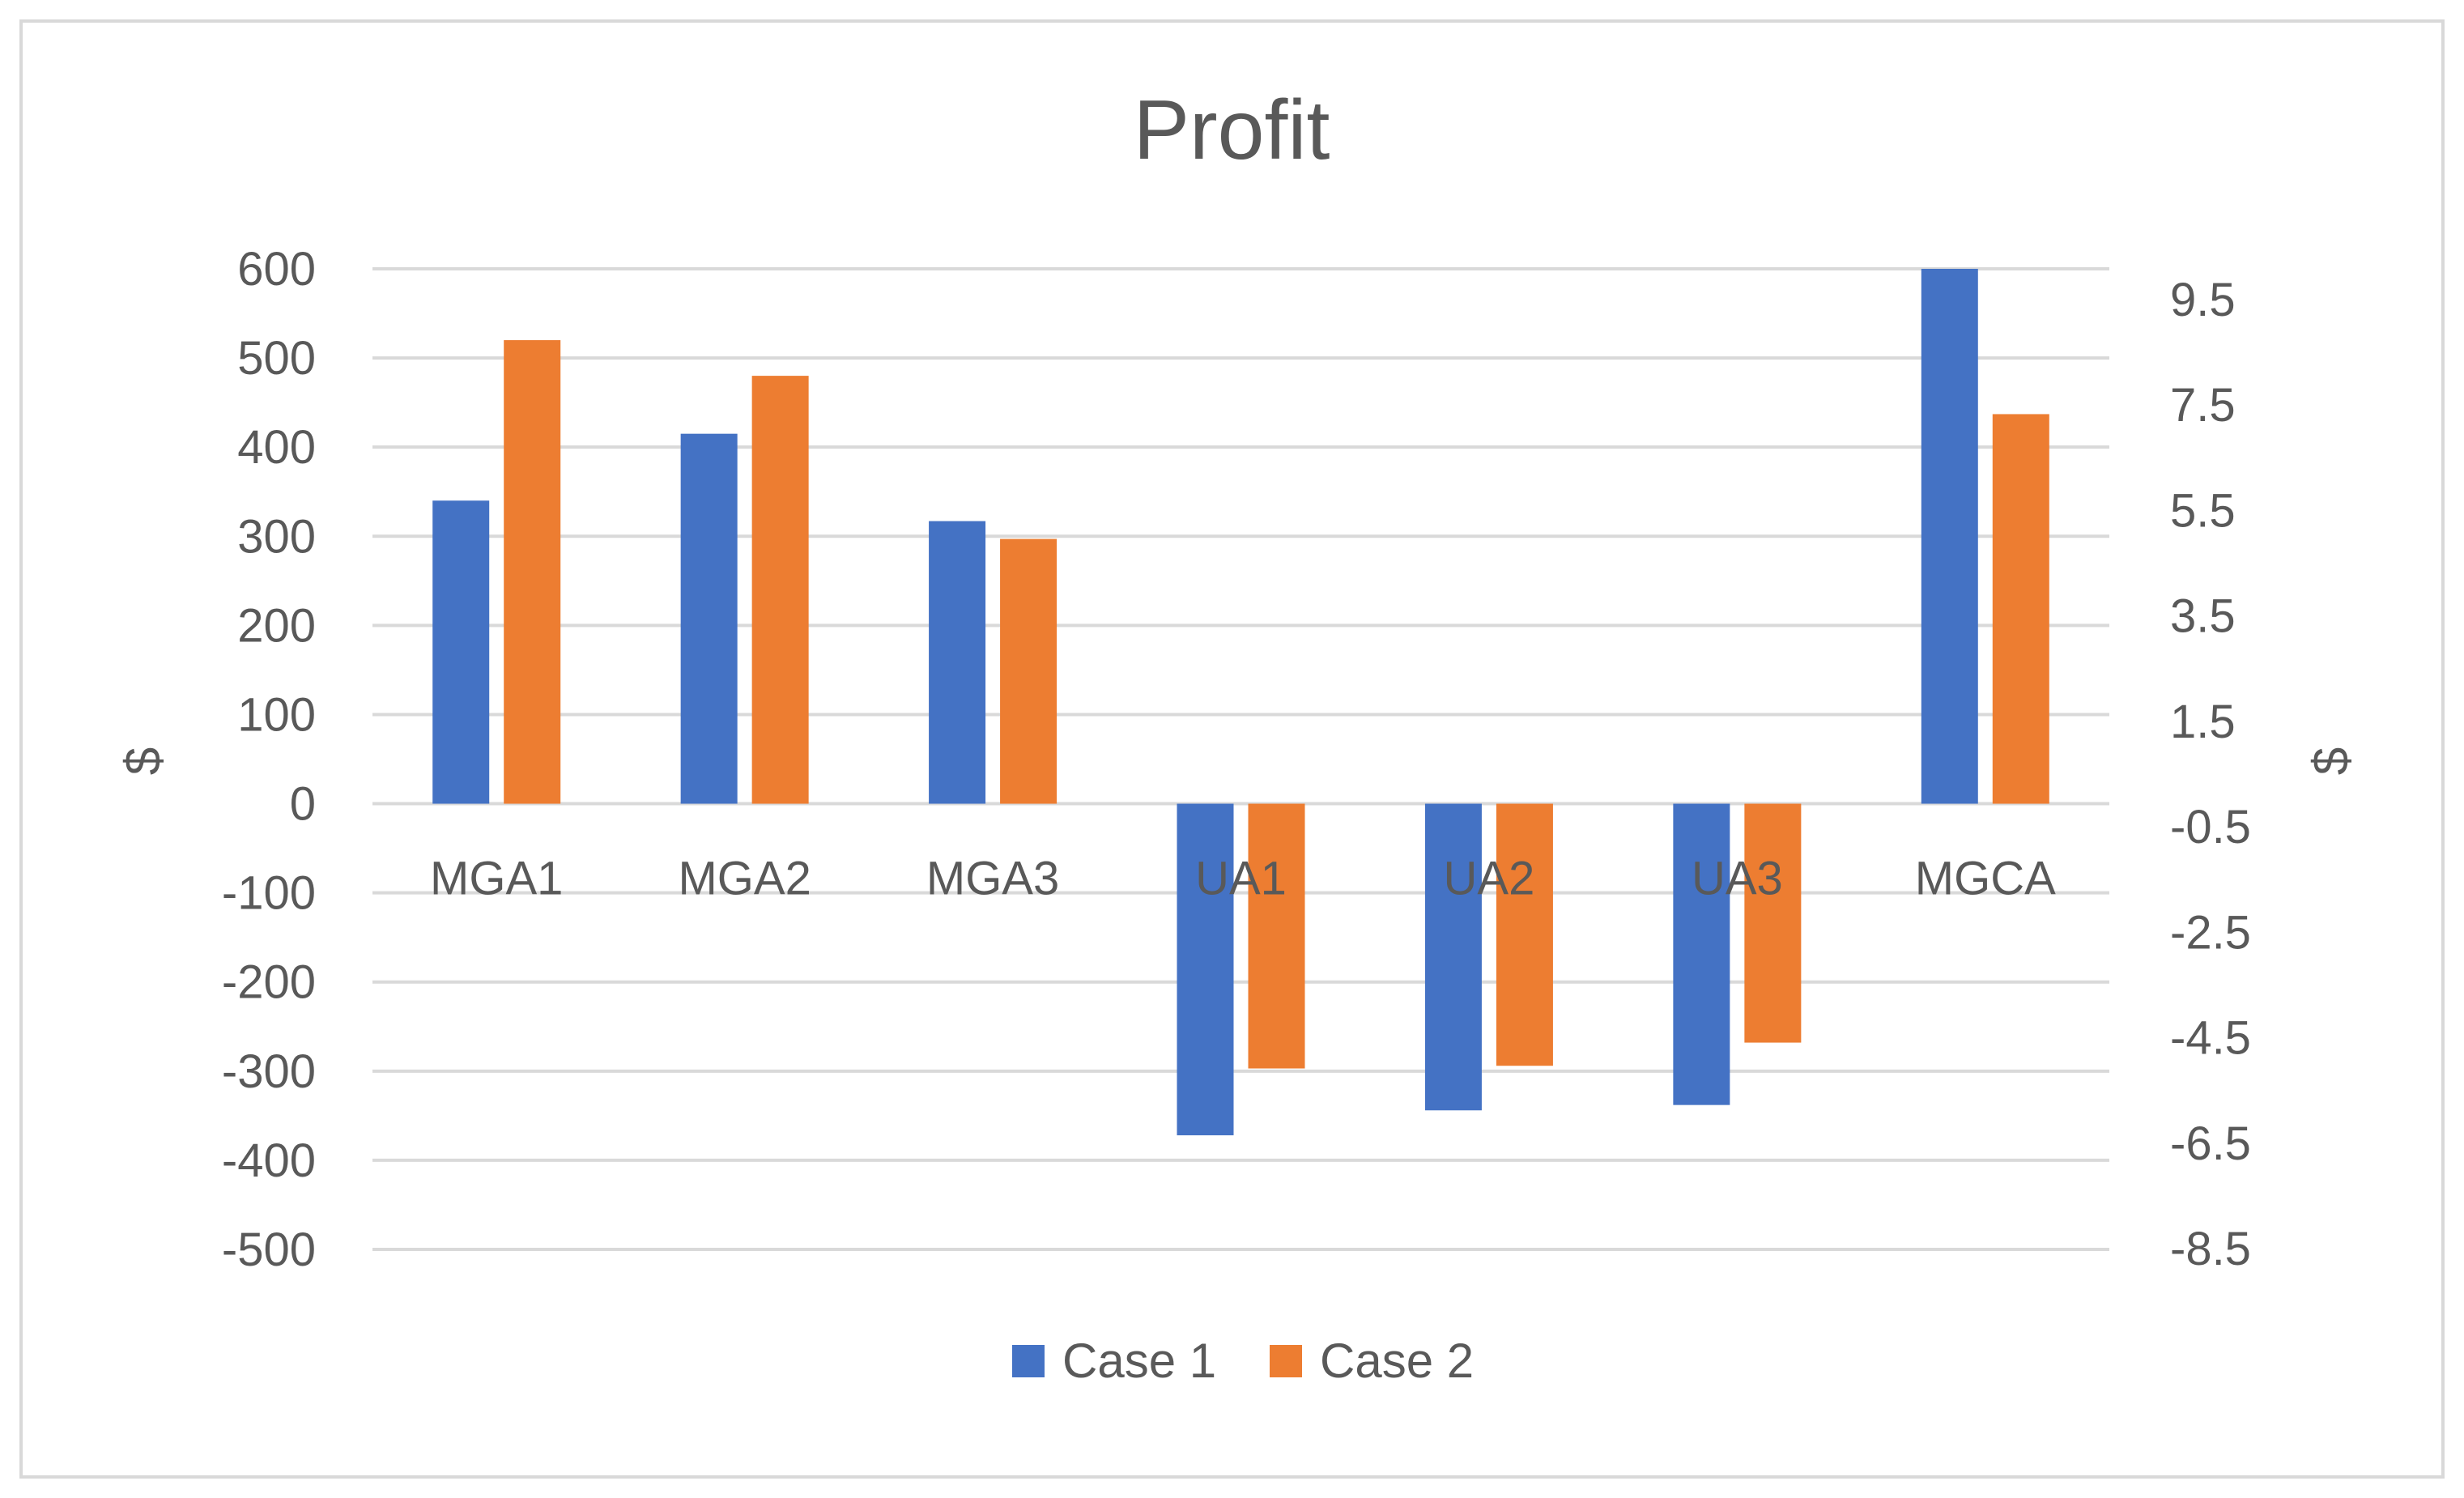 The height and width of the screenshot is (1498, 2464). What do you see at coordinates (992, 879) in the screenshot?
I see `category-label: MGA3` at bounding box center [992, 879].